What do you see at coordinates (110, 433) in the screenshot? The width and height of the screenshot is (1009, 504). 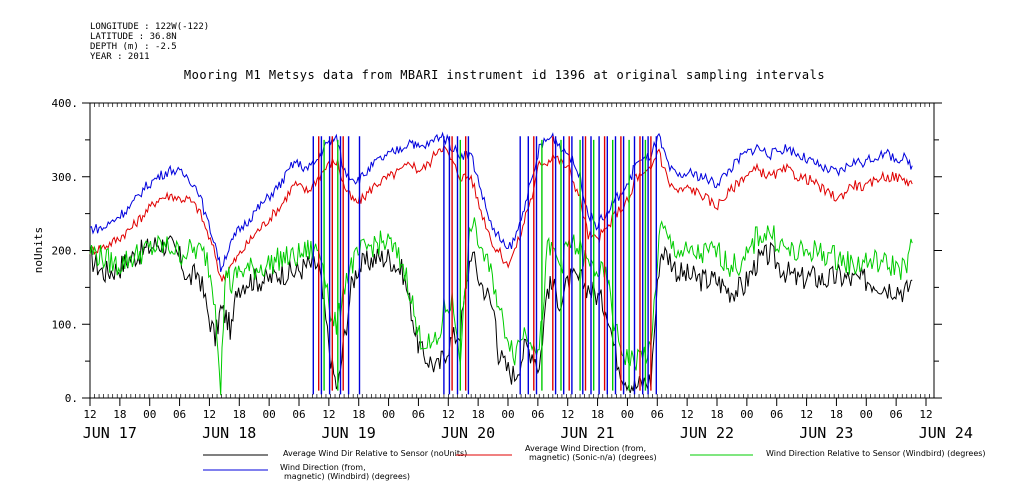 I see `x-date-label: JUN 17` at bounding box center [110, 433].